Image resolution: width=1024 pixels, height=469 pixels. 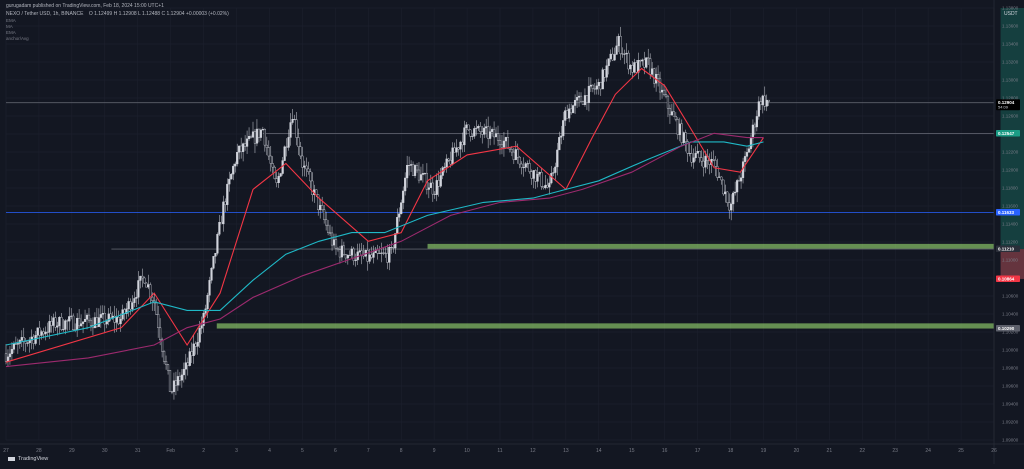 What do you see at coordinates (9, 26) in the screenshot?
I see `indicator-legend-ma: MA` at bounding box center [9, 26].